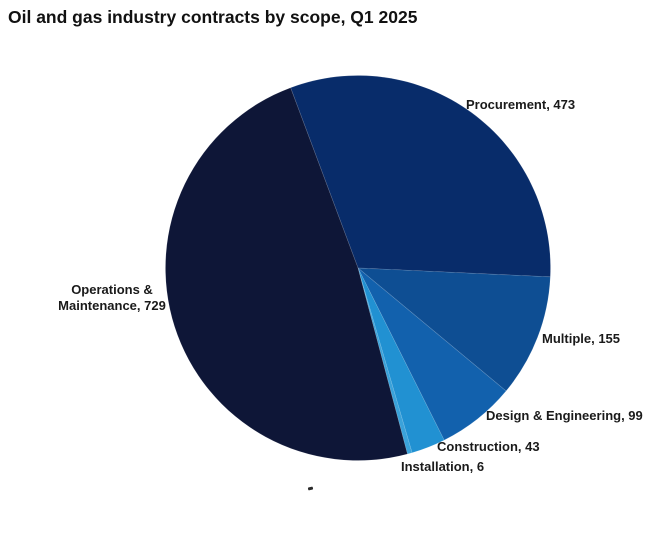  What do you see at coordinates (385, 361) in the screenshot?
I see `pie-slice-installation` at bounding box center [385, 361].